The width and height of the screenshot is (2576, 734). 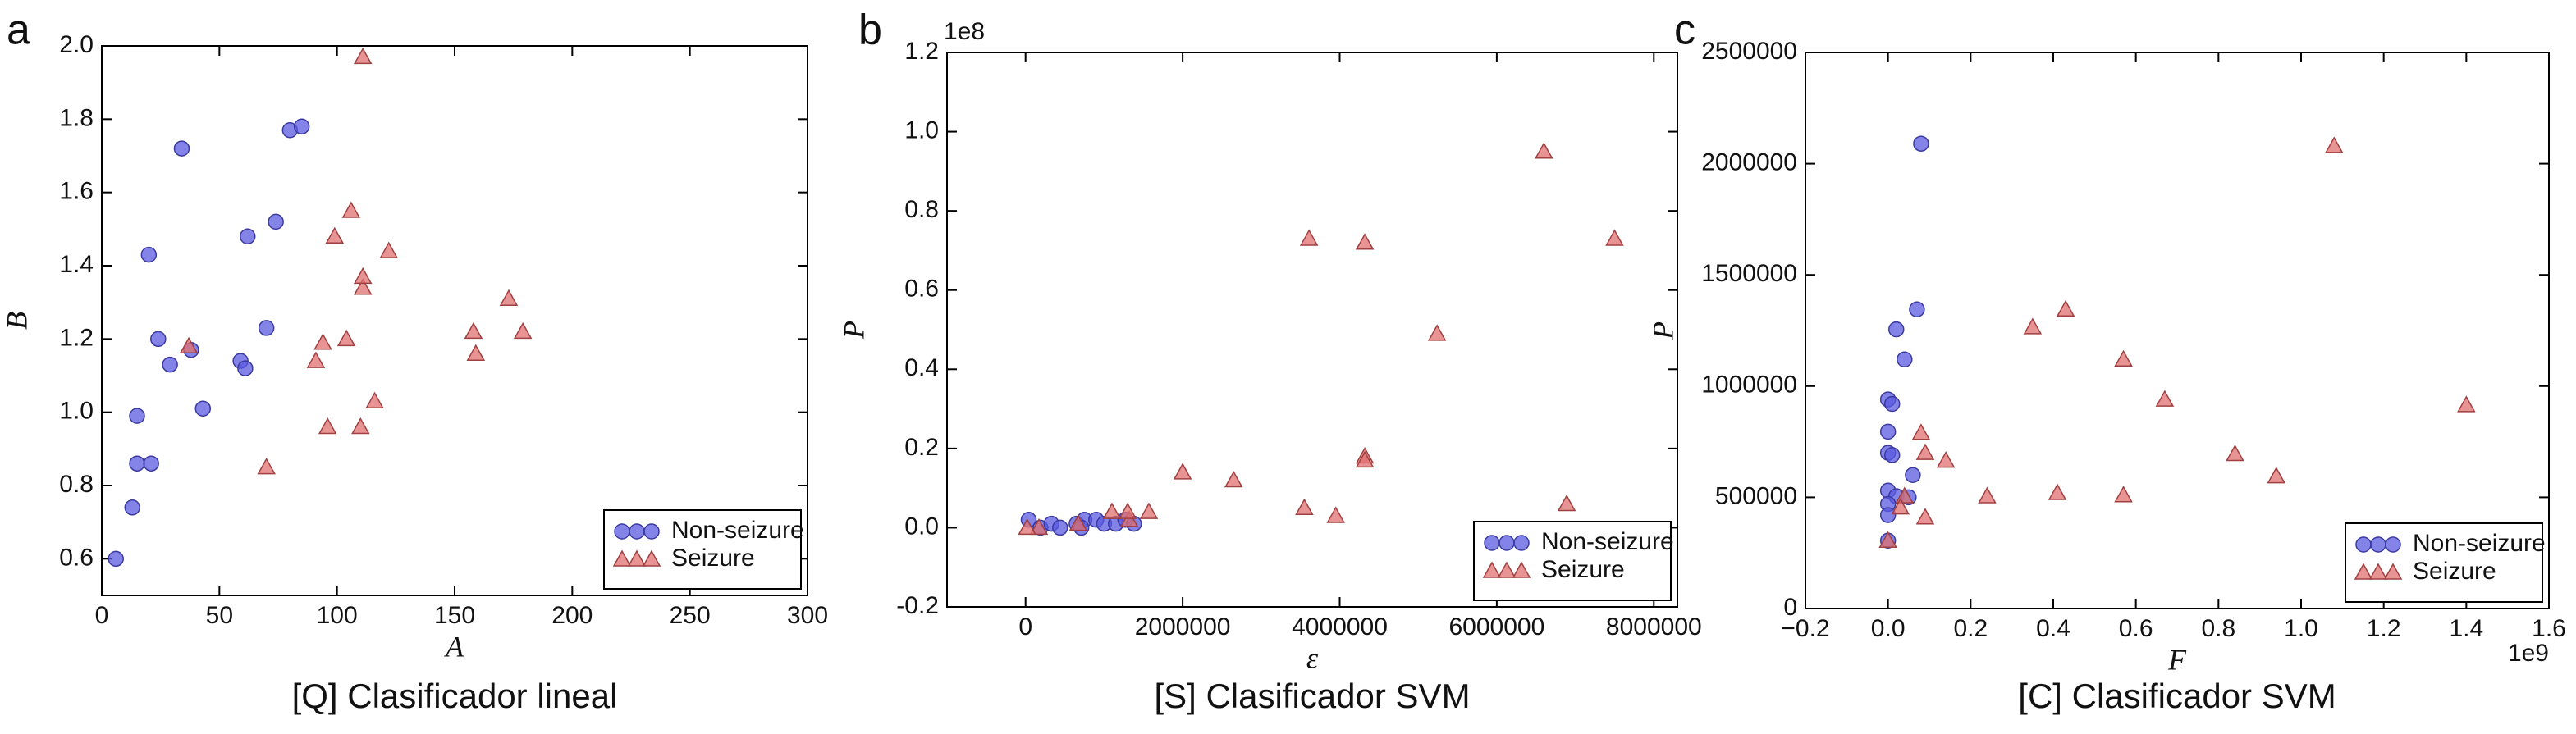 I want to click on y-tick-label: 500000, so click(x=1756, y=496).